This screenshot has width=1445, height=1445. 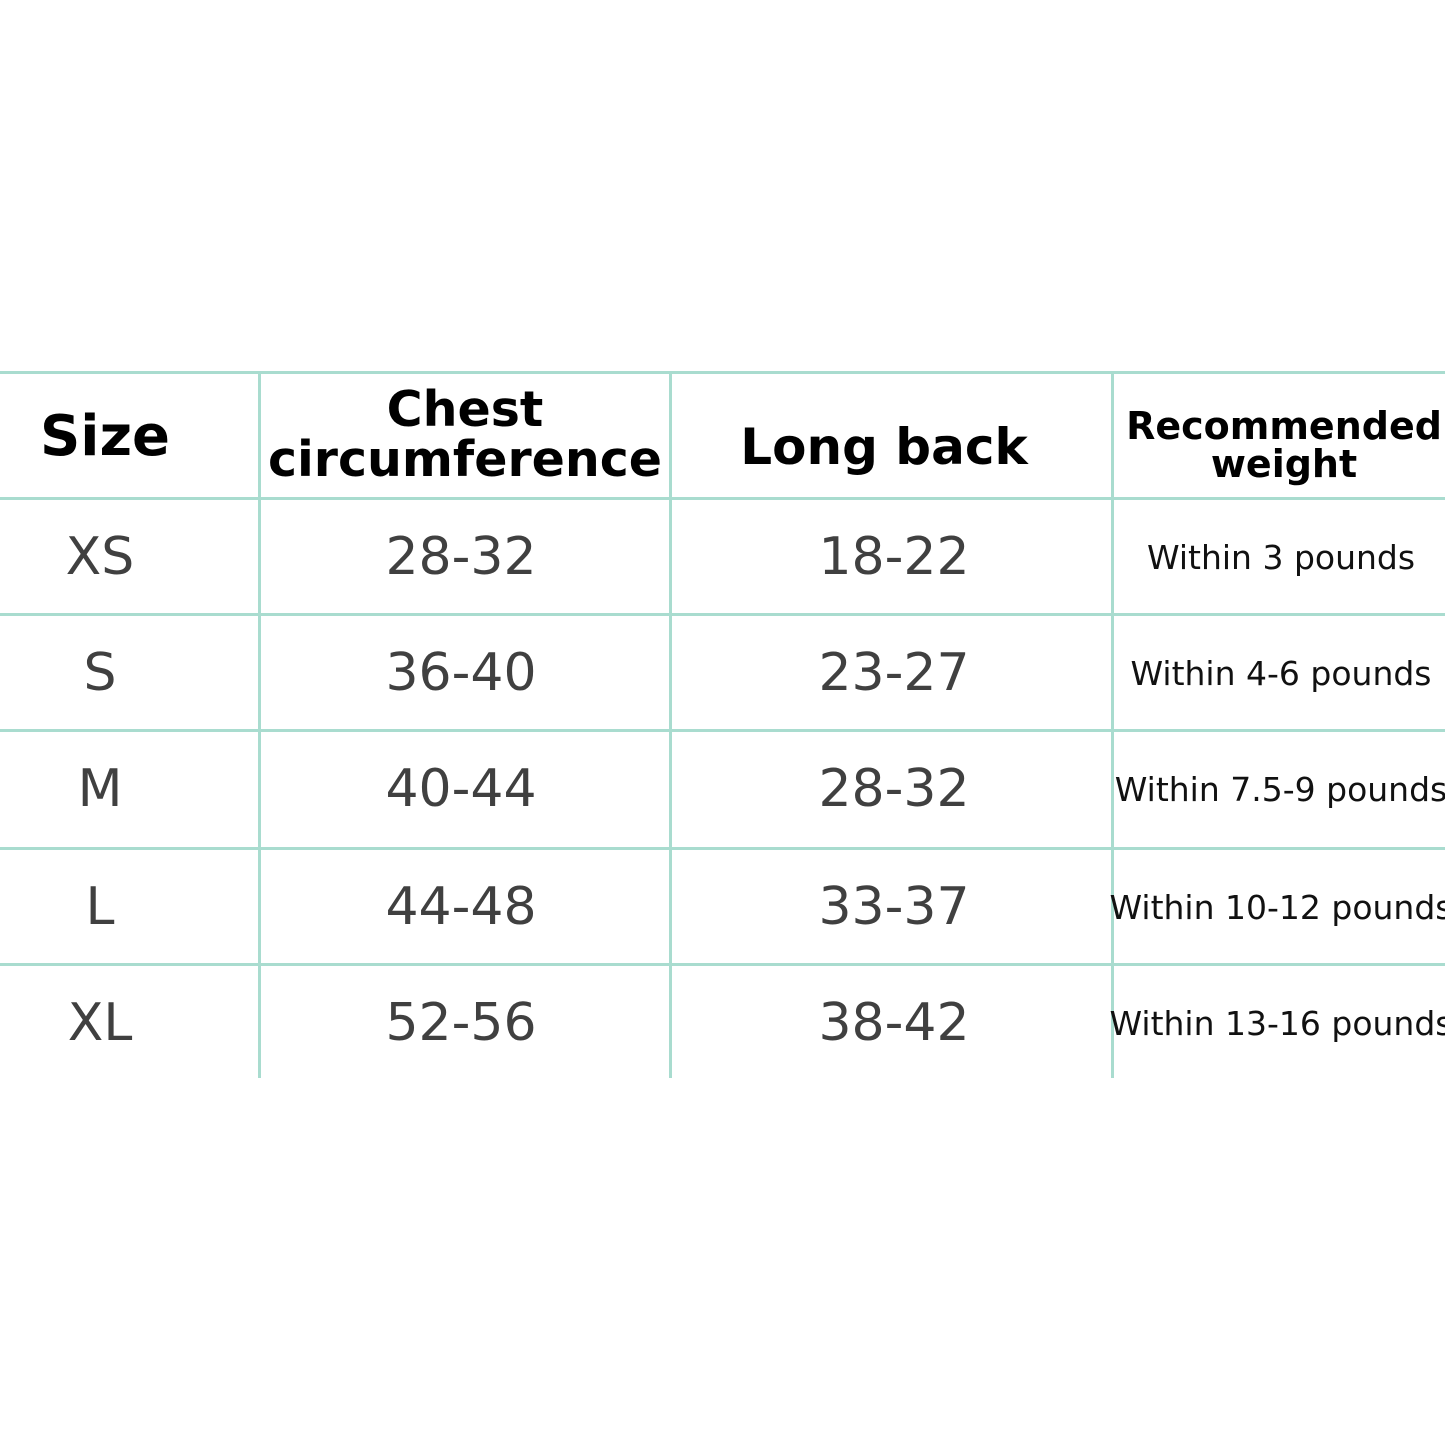 What do you see at coordinates (461, 789) in the screenshot?
I see `cell-chest: 40-44` at bounding box center [461, 789].